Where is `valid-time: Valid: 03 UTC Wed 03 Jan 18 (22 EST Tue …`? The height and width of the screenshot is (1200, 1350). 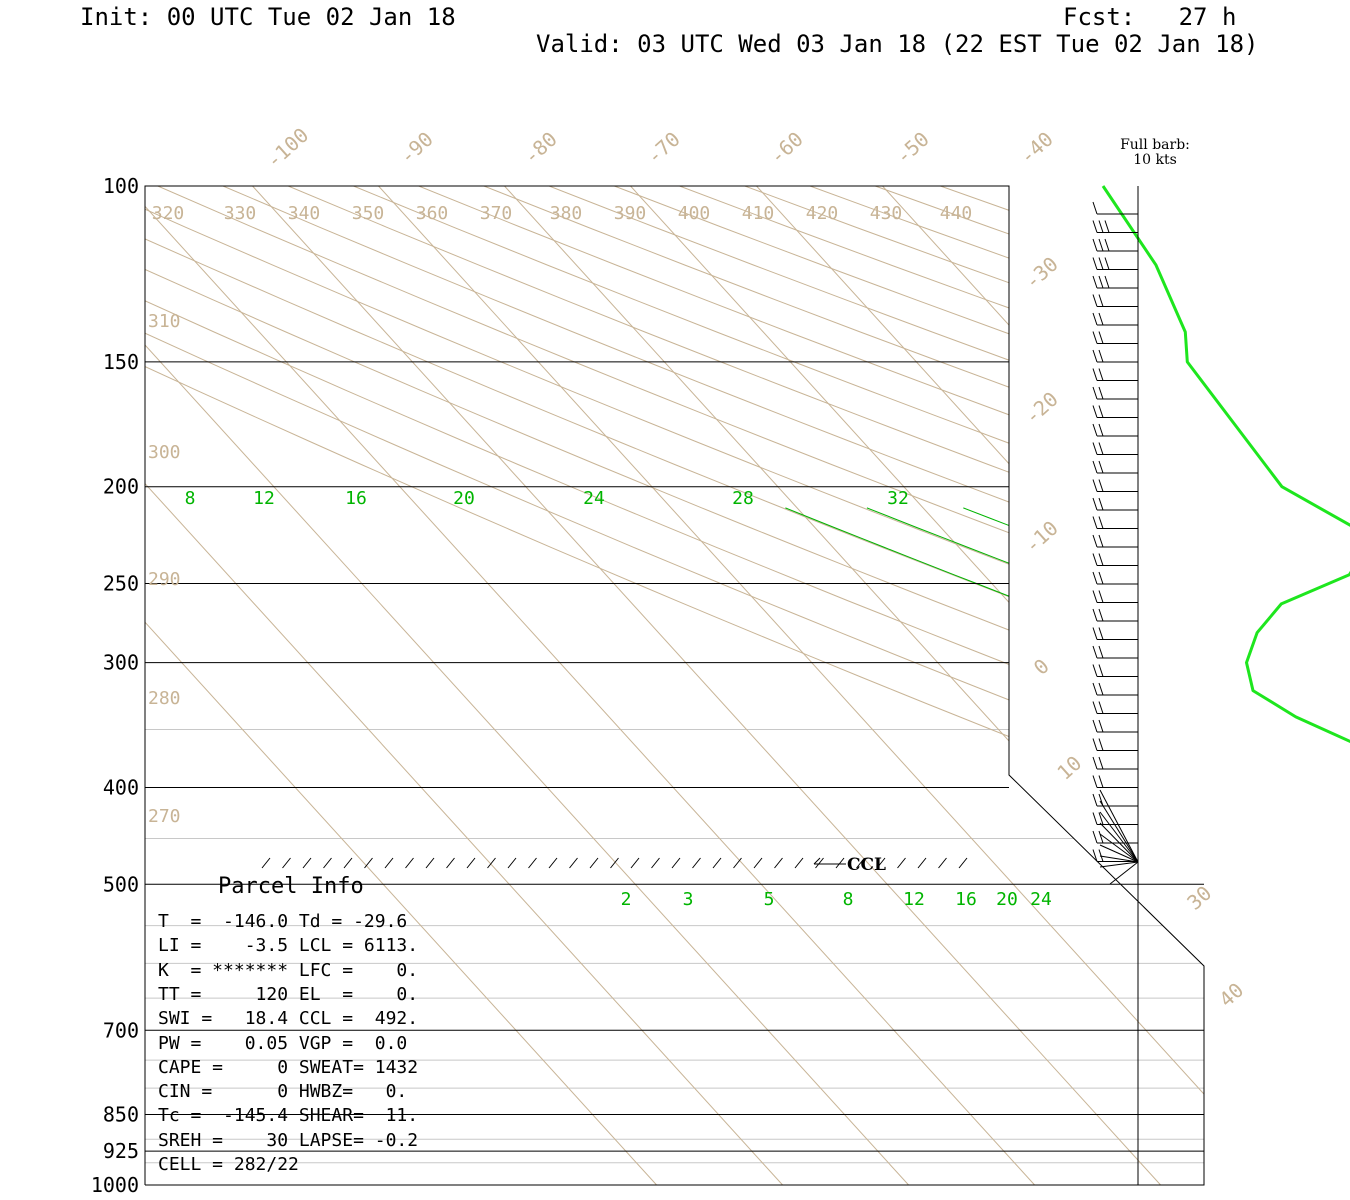 valid-time: Valid: 03 UTC Wed 03 Jan 18 (22 EST Tue … is located at coordinates (897, 44).